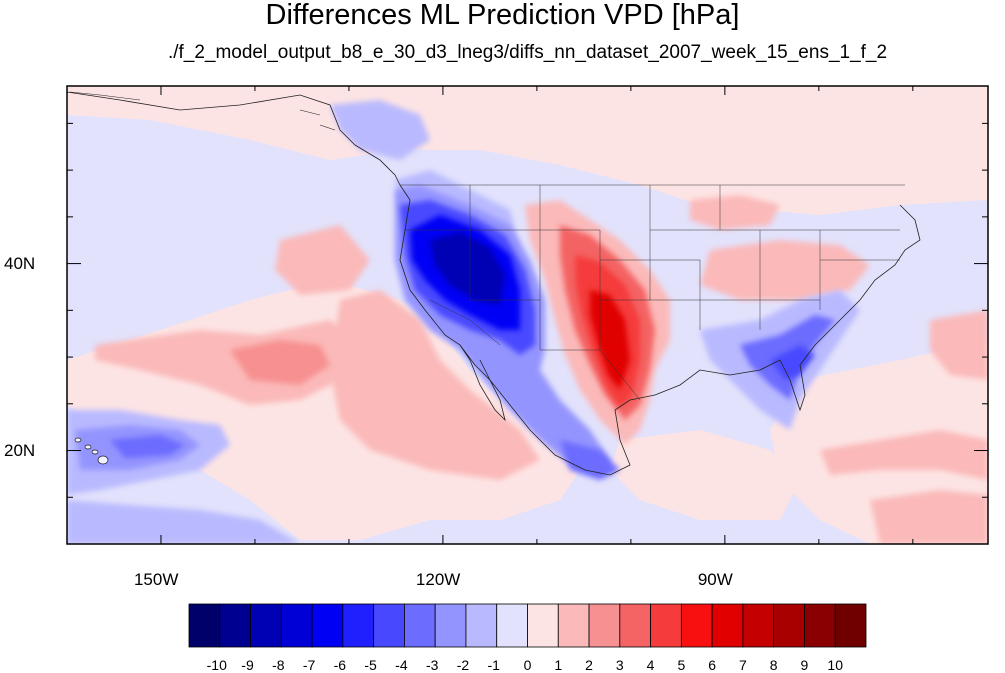 This screenshot has width=1005, height=673. I want to click on colorbar-label: -8, so click(278, 665).